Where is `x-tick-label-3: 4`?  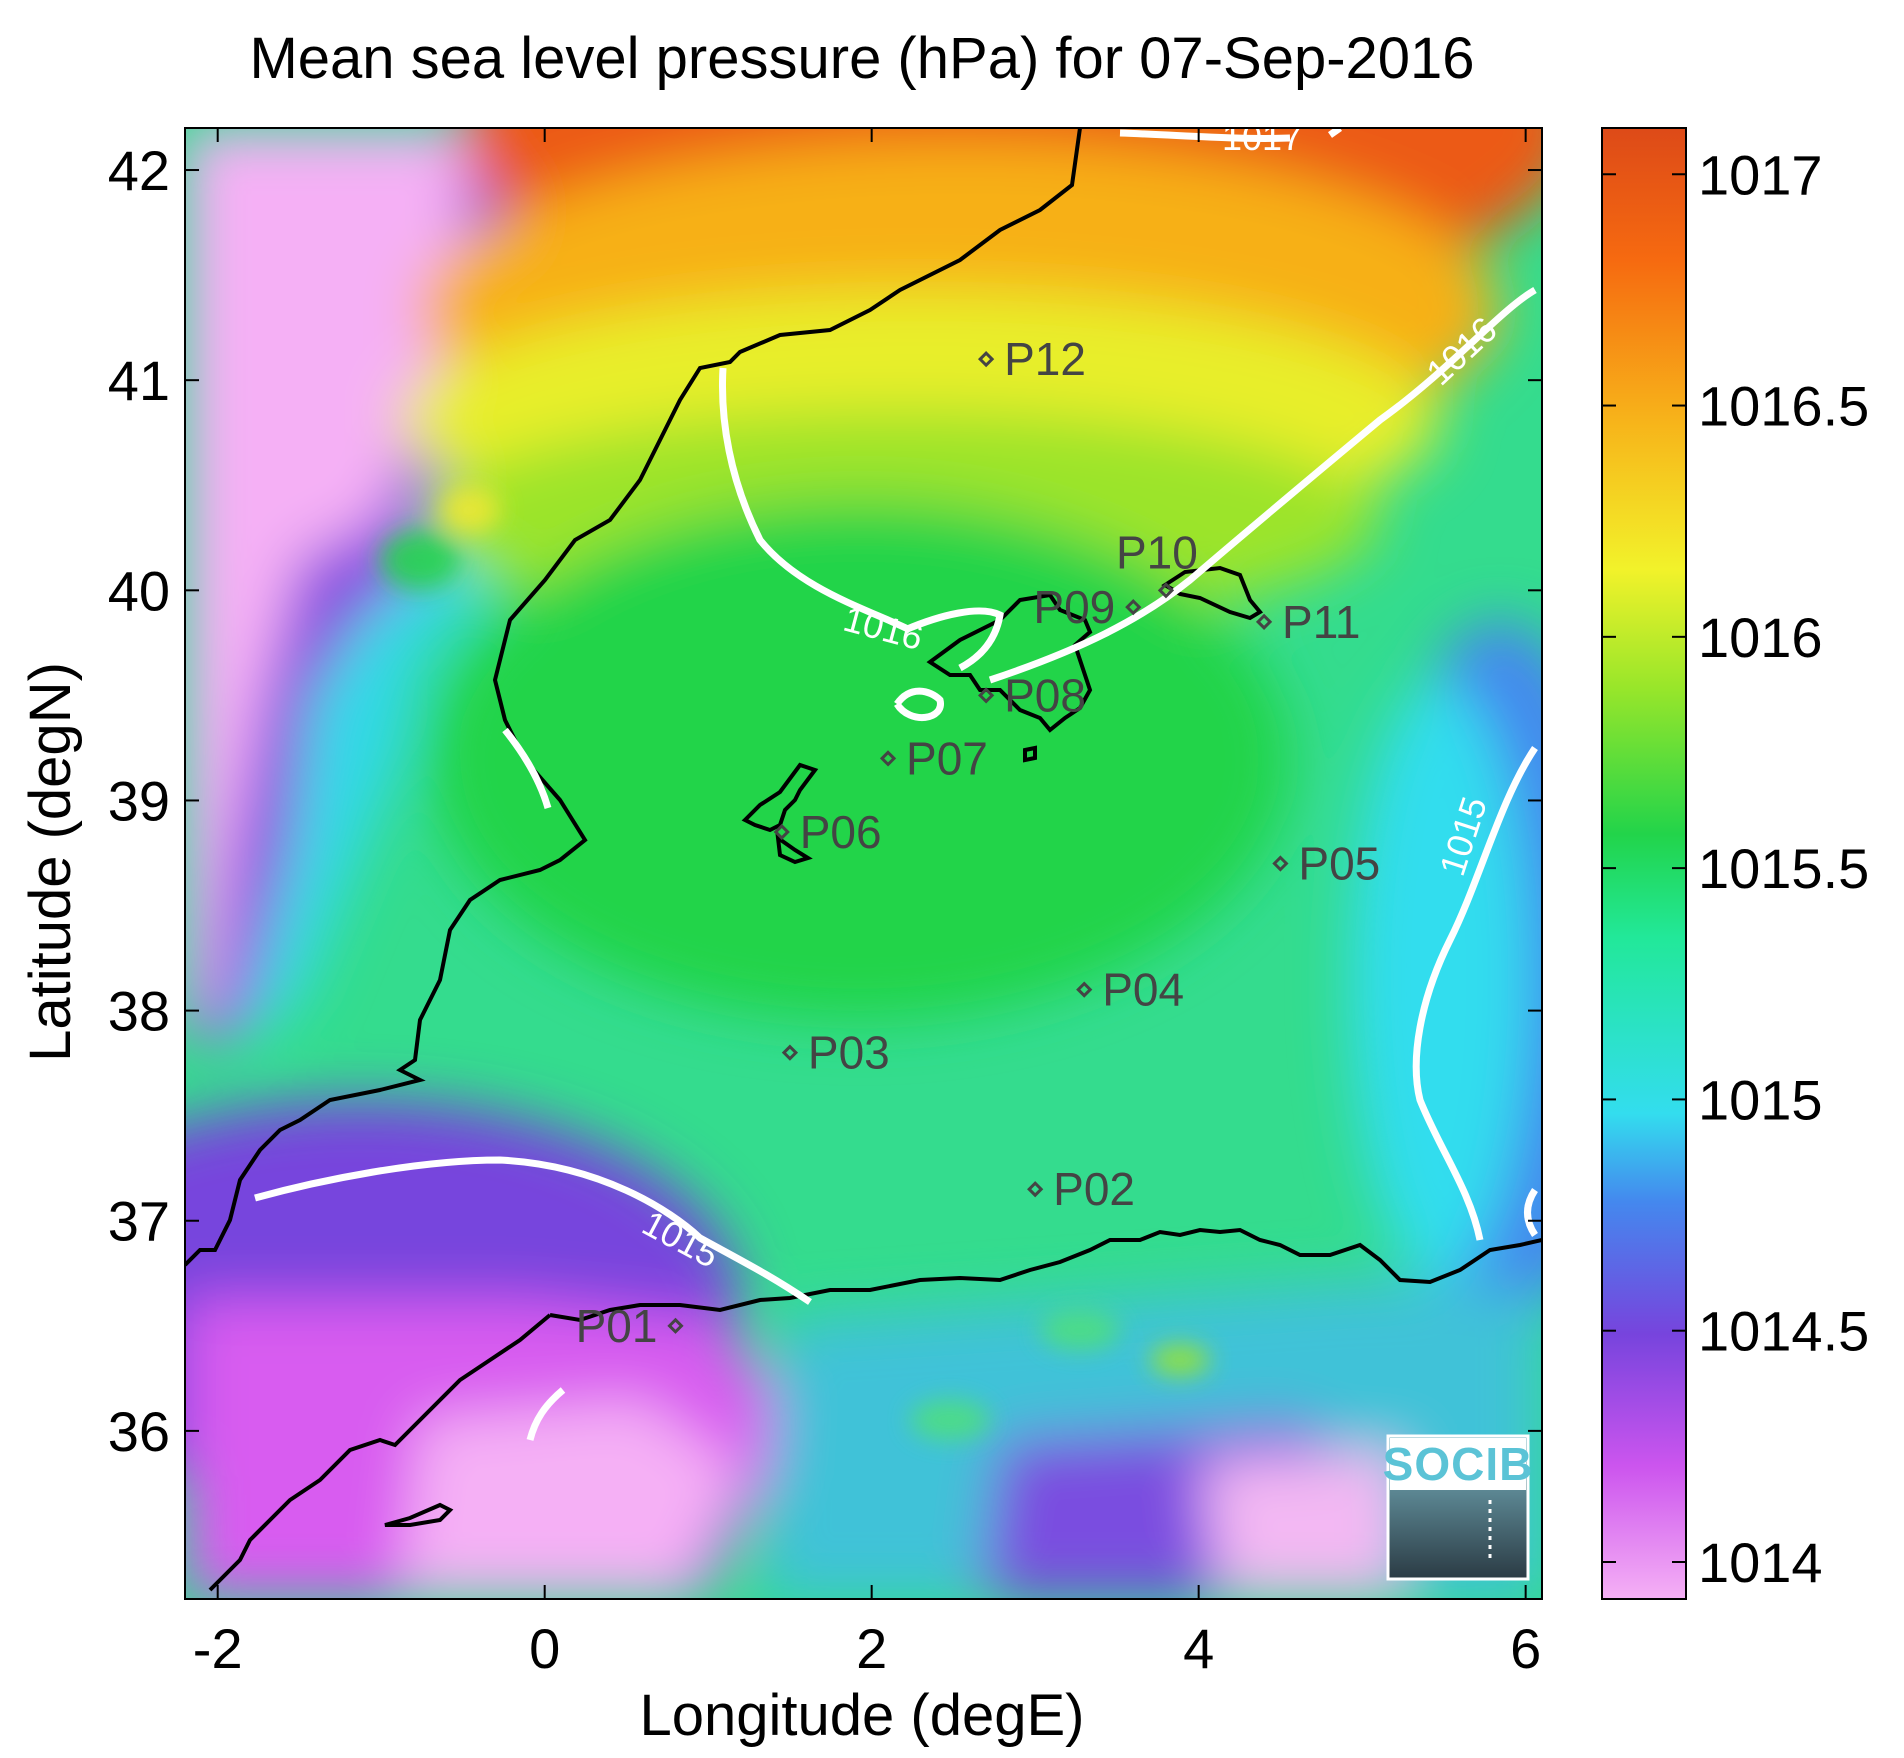
x-tick-label-3: 4 is located at coordinates (1198, 1648).